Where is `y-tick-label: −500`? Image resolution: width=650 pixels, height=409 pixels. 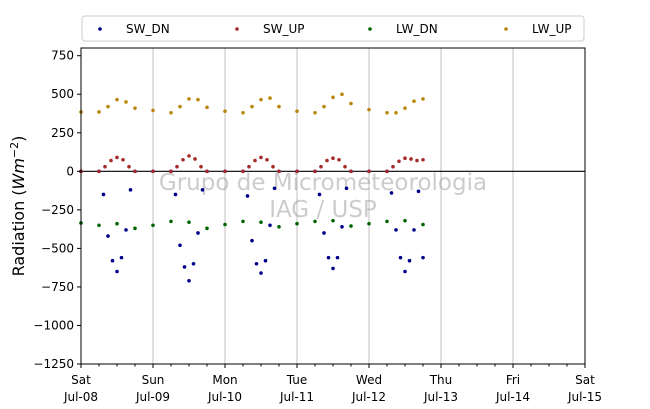 y-tick-label: −500 is located at coordinates (57, 248).